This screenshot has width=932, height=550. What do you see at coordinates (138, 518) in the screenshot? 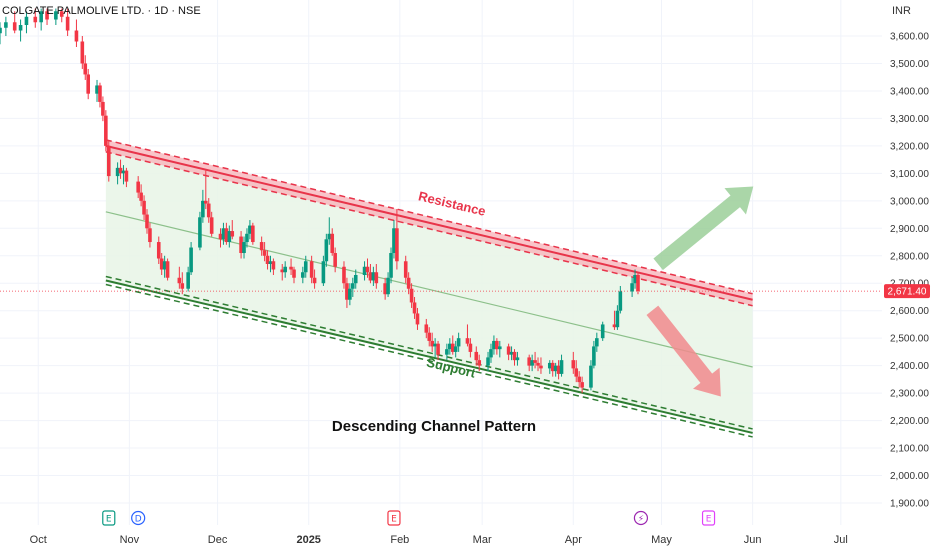
I see `event-marker-dividend: D` at bounding box center [138, 518].